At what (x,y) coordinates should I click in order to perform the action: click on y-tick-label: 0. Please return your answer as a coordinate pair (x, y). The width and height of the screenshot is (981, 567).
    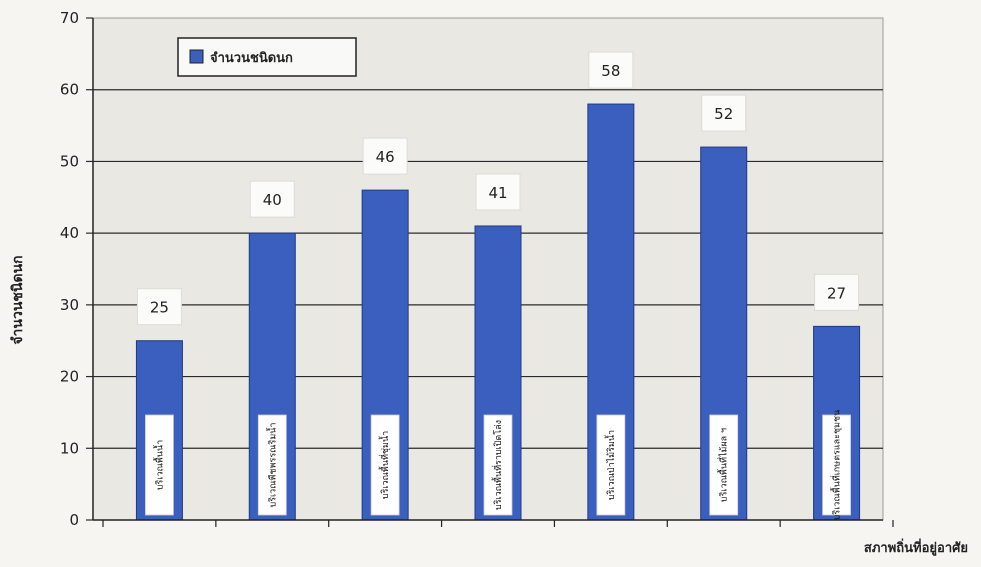
    Looking at the image, I should click on (74, 520).